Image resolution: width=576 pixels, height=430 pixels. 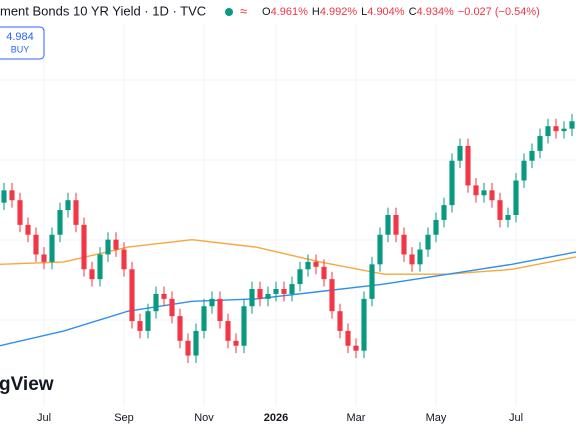 What do you see at coordinates (288, 256) in the screenshot?
I see `moving-average` at bounding box center [288, 256].